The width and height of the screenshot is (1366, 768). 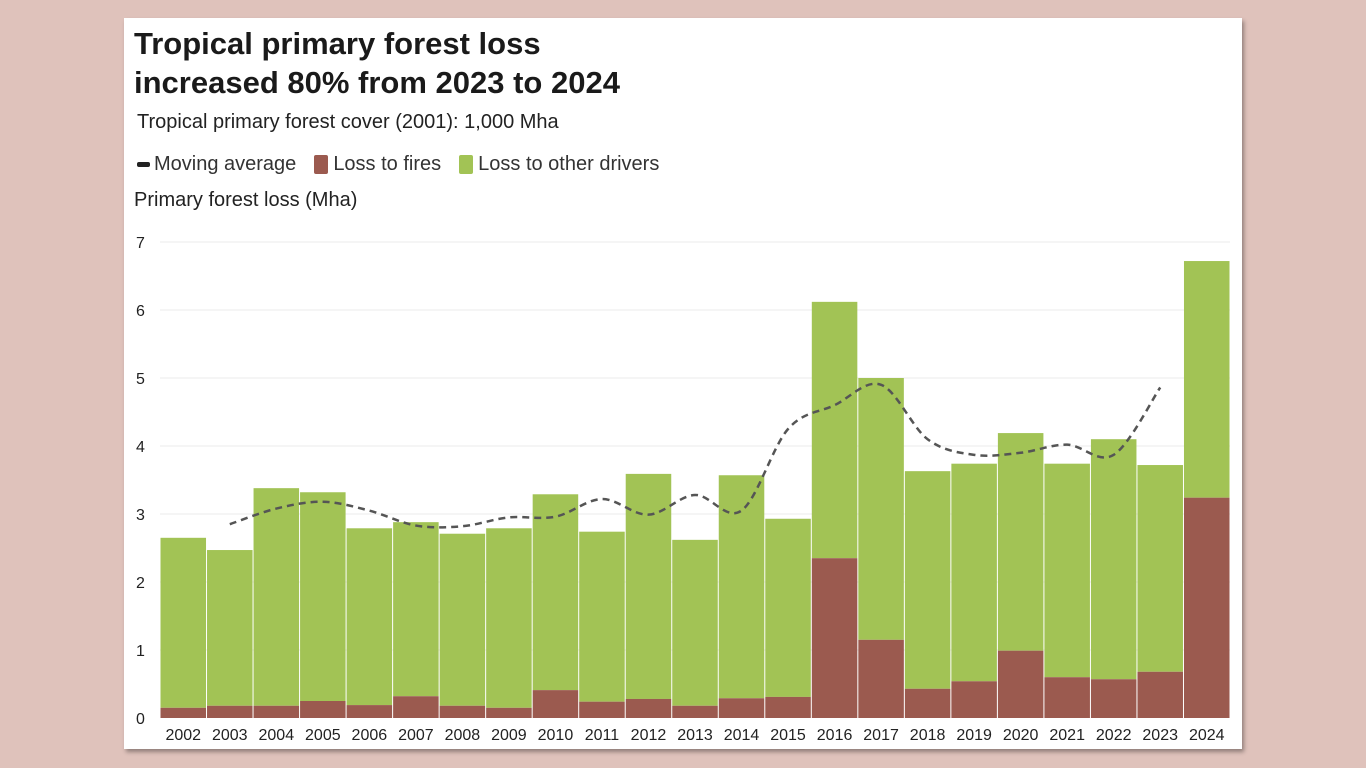 I want to click on dash-swatch-icon, so click(x=143, y=164).